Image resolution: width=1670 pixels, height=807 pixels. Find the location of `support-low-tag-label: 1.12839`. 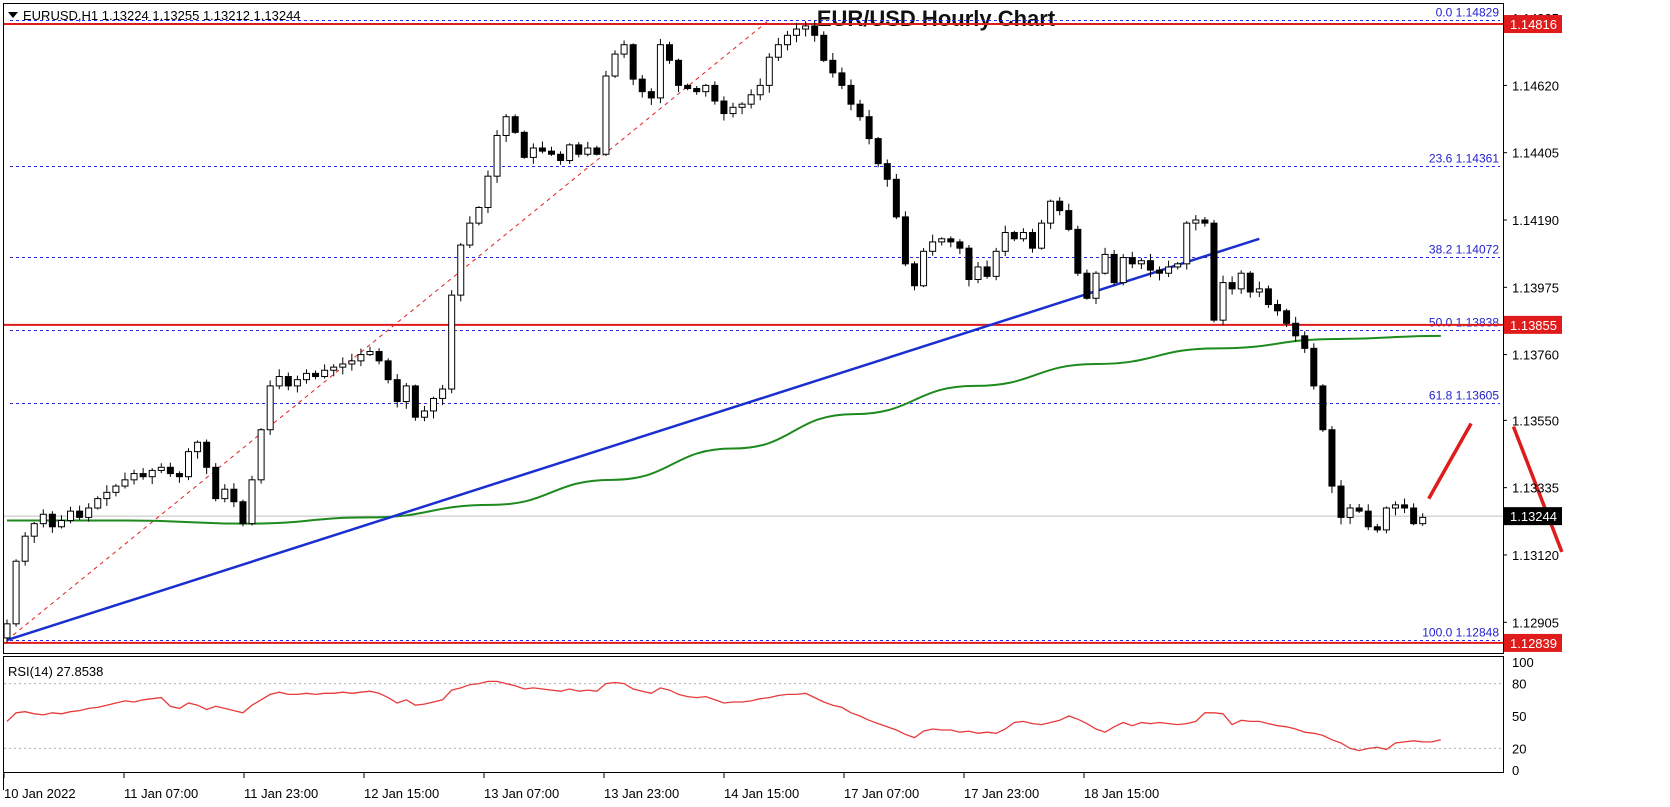

support-low-tag-label: 1.12839 is located at coordinates (1533, 643).